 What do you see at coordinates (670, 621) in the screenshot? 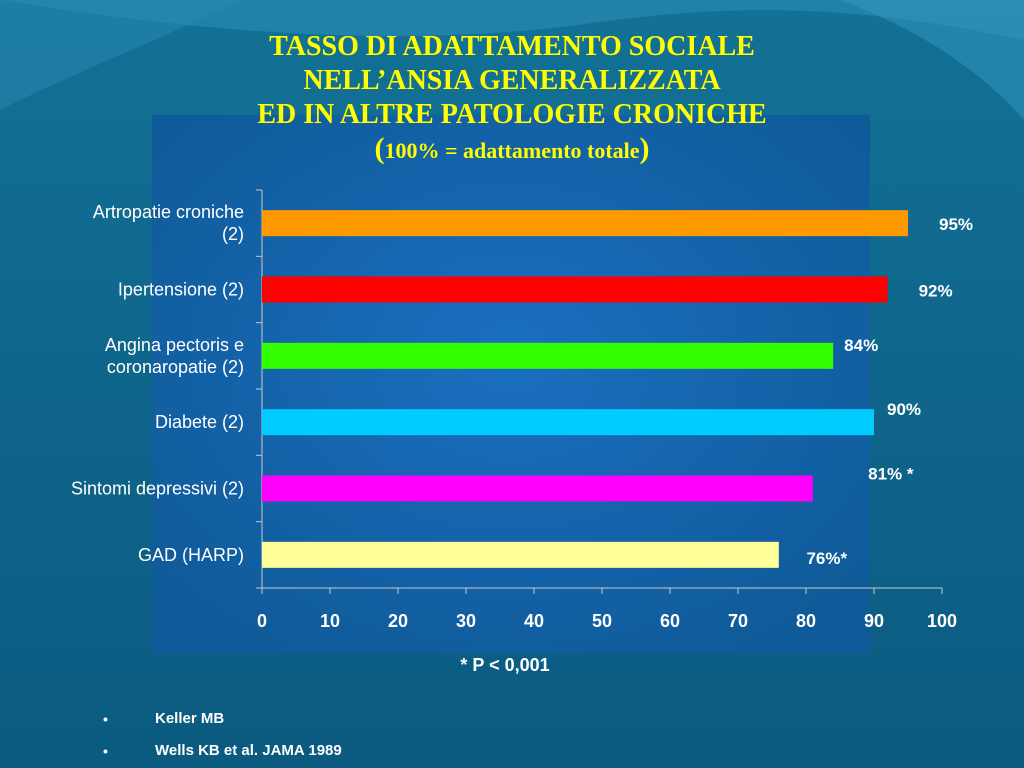
I see `x-tick-label: 60` at bounding box center [670, 621].